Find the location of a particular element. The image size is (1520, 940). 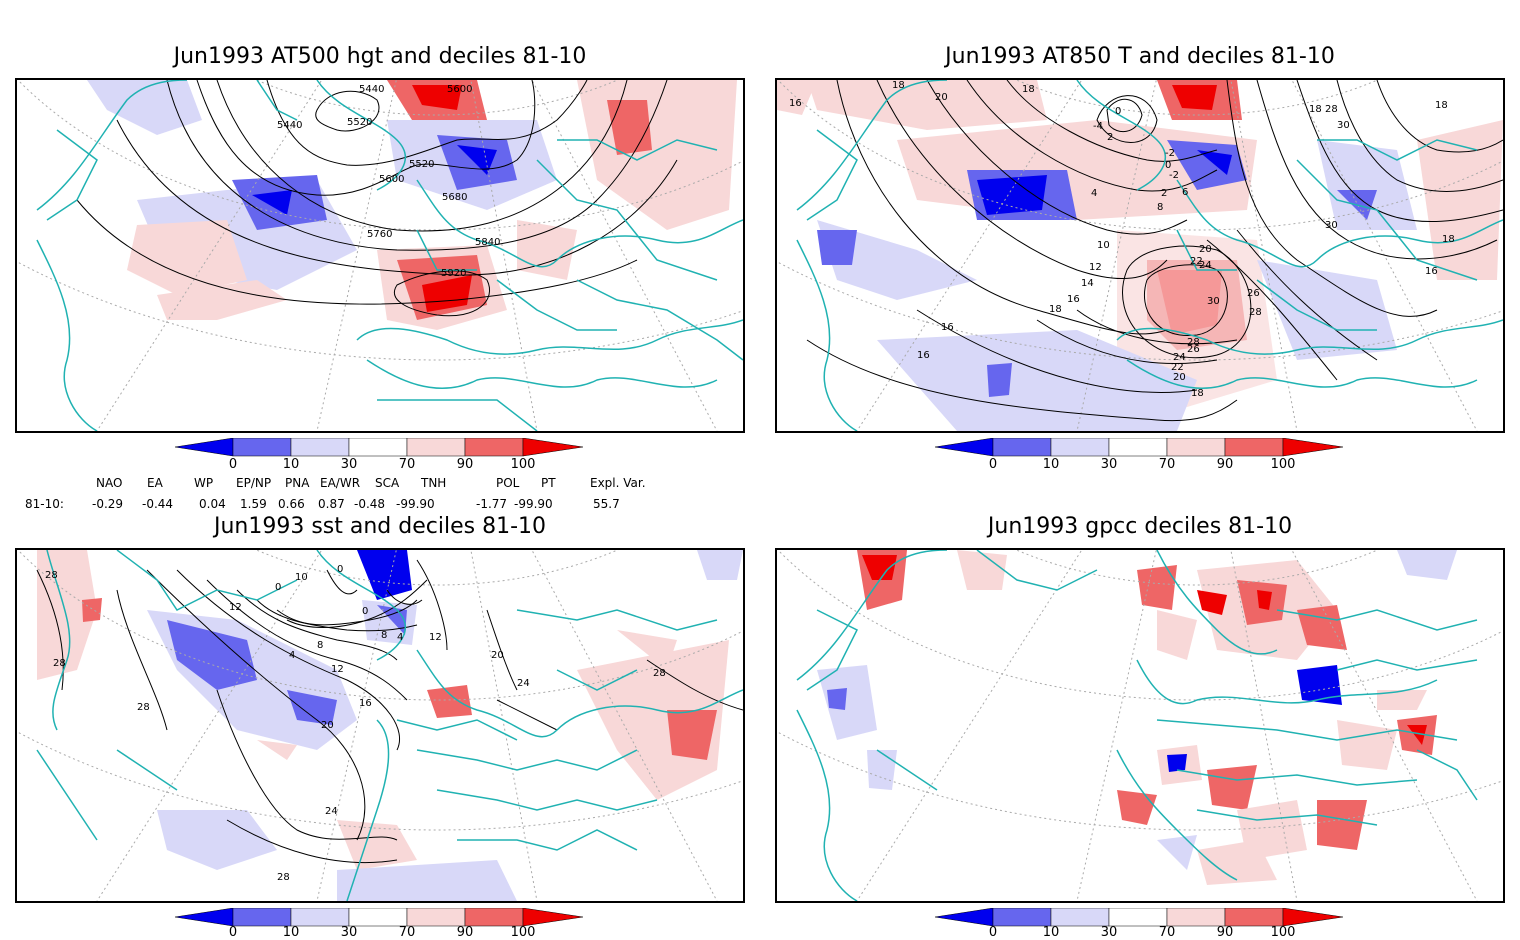

panel-title-t850: Jun1993 AT850 T and deciles 81-10 is located at coordinates (1140, 56).